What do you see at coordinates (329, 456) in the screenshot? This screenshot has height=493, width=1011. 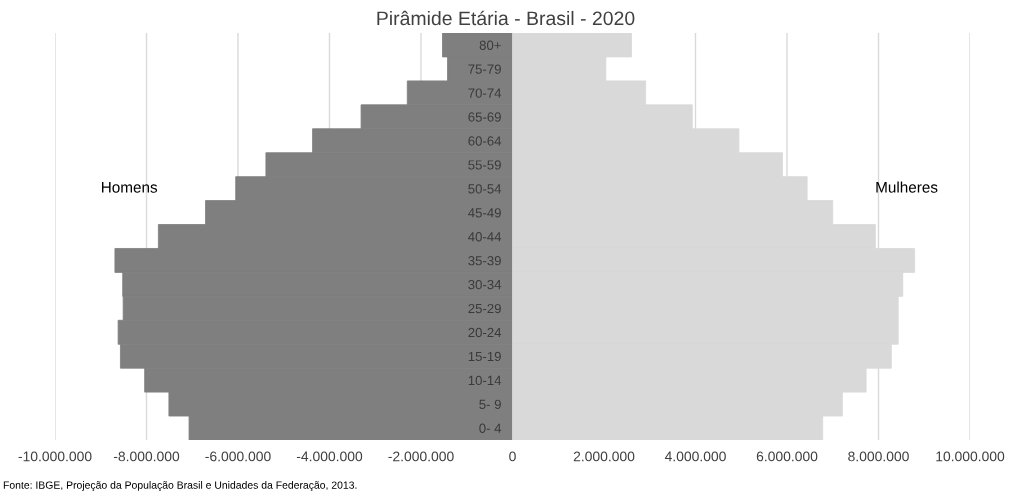 I see `x-tick-label: -4.000.000` at bounding box center [329, 456].